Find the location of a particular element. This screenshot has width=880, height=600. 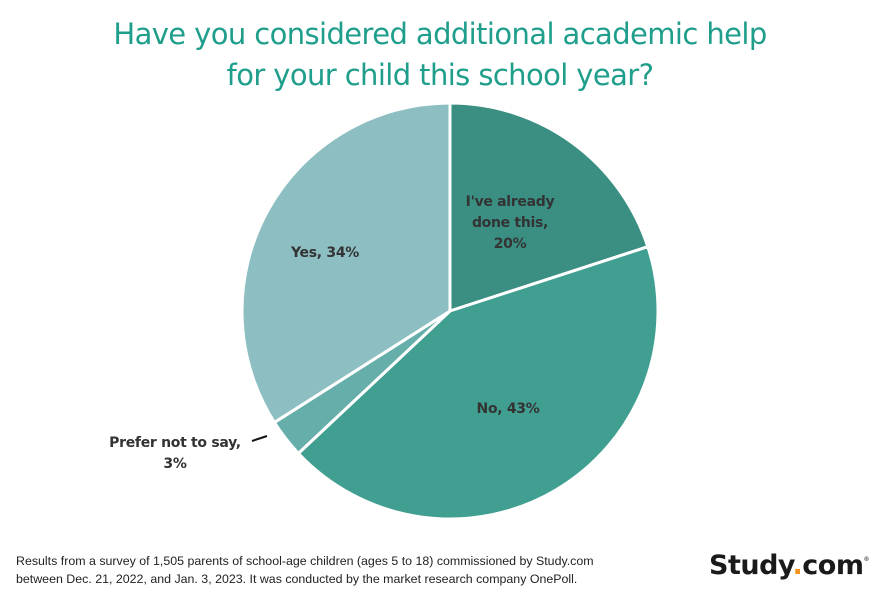

slice-label-yes: Yes, 34% is located at coordinates (325, 253).